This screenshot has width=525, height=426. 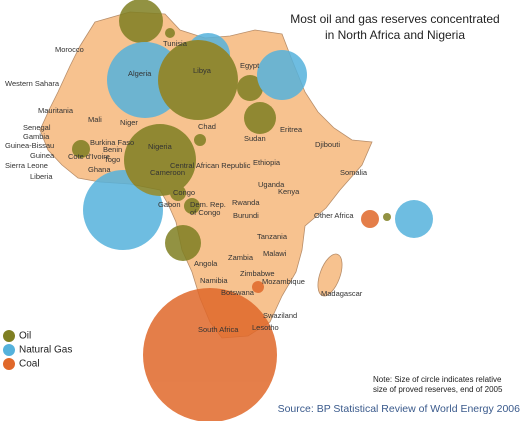 I want to click on country-label: Angola, so click(x=206, y=263).